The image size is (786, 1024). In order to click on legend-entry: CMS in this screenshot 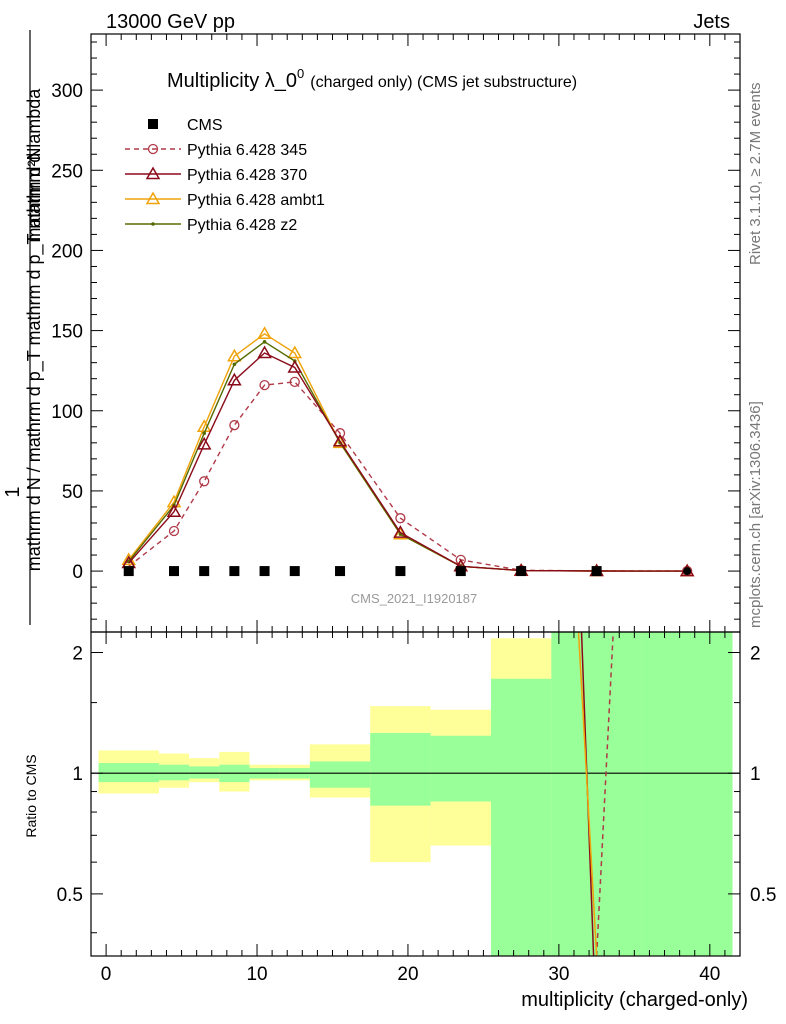, I will do `click(185, 125)`.